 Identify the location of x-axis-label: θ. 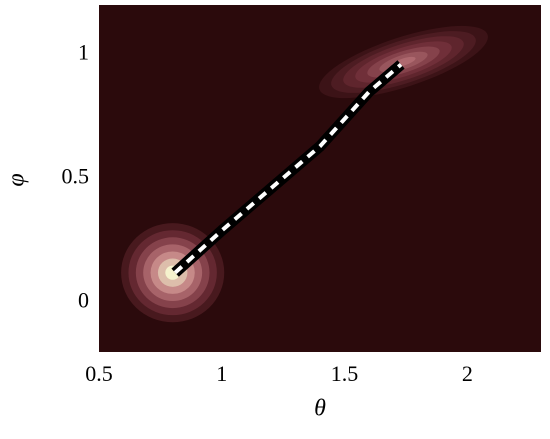
(320, 409).